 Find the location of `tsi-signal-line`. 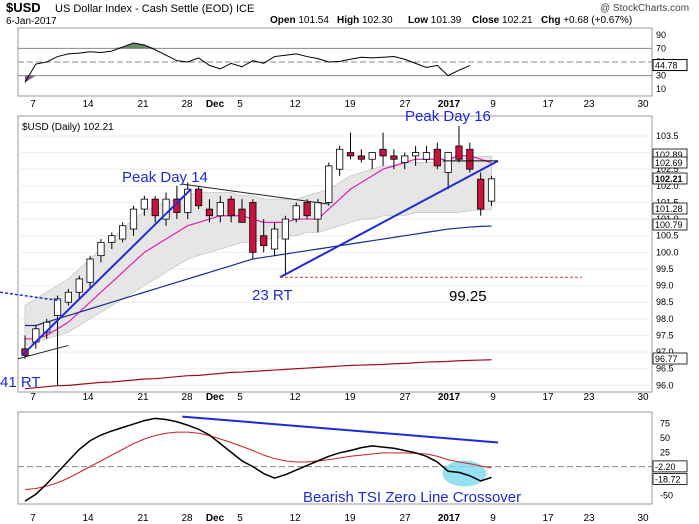

tsi-signal-line is located at coordinates (258, 461).